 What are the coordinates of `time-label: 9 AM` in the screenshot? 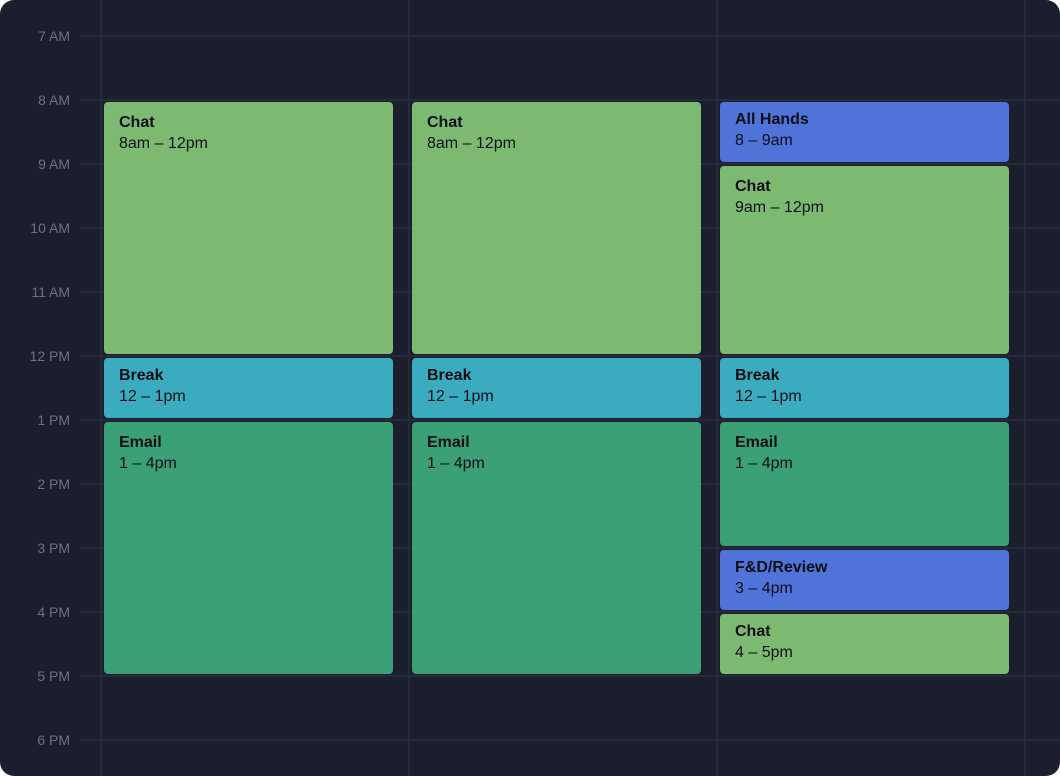 It's located at (54, 164).